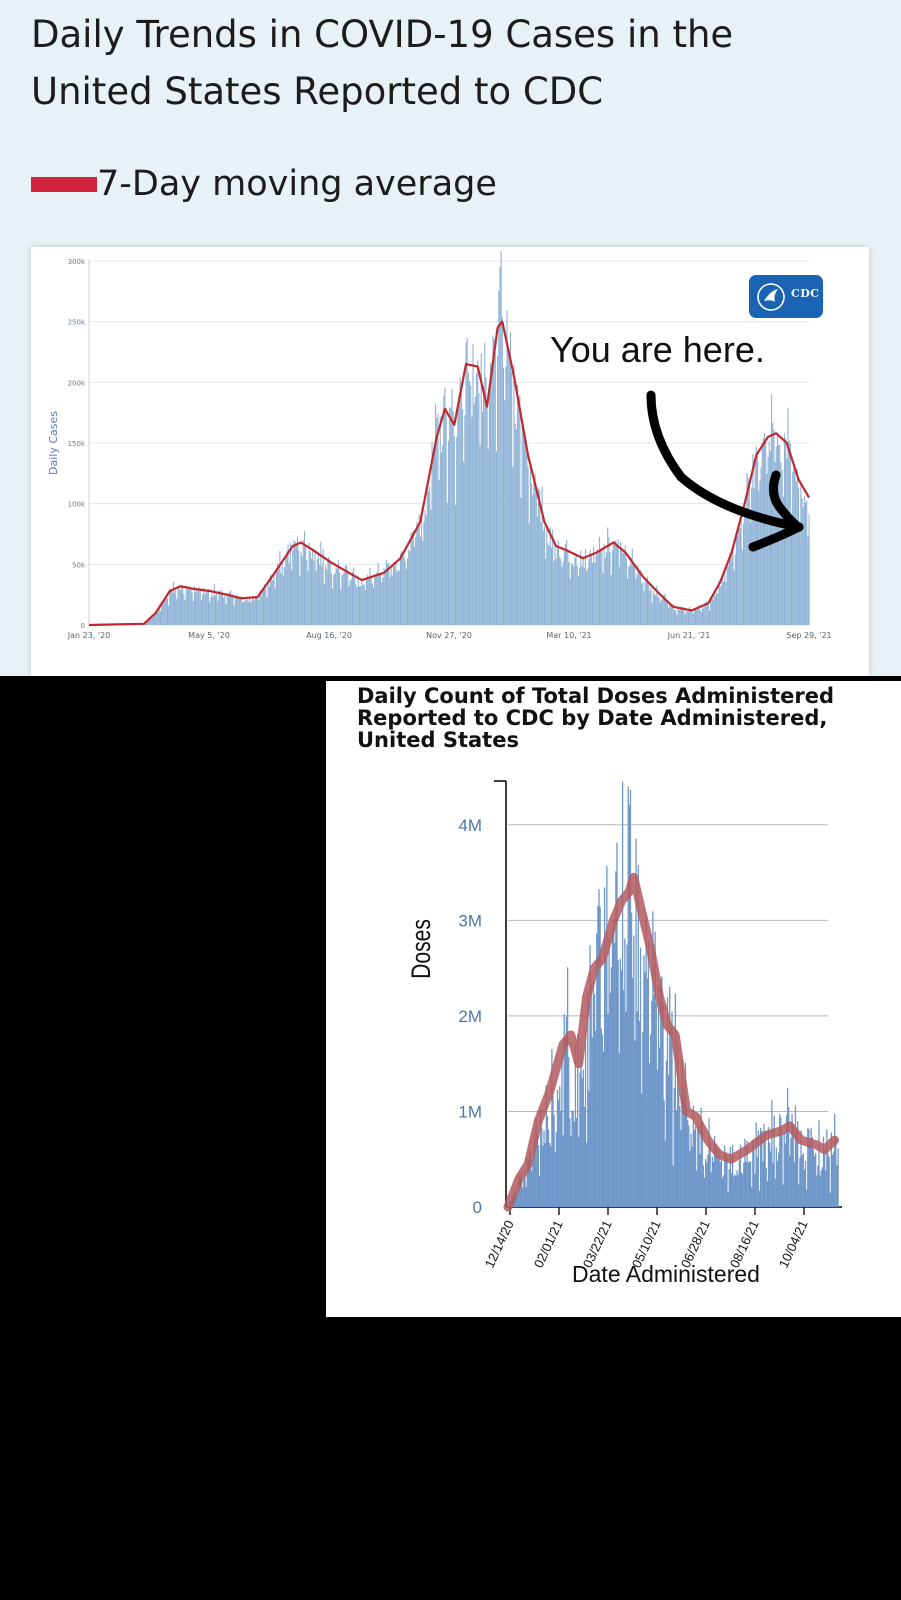 The width and height of the screenshot is (901, 1600). What do you see at coordinates (568, 635) in the screenshot?
I see `cases-x-tick-label: Mar 10, '21` at bounding box center [568, 635].